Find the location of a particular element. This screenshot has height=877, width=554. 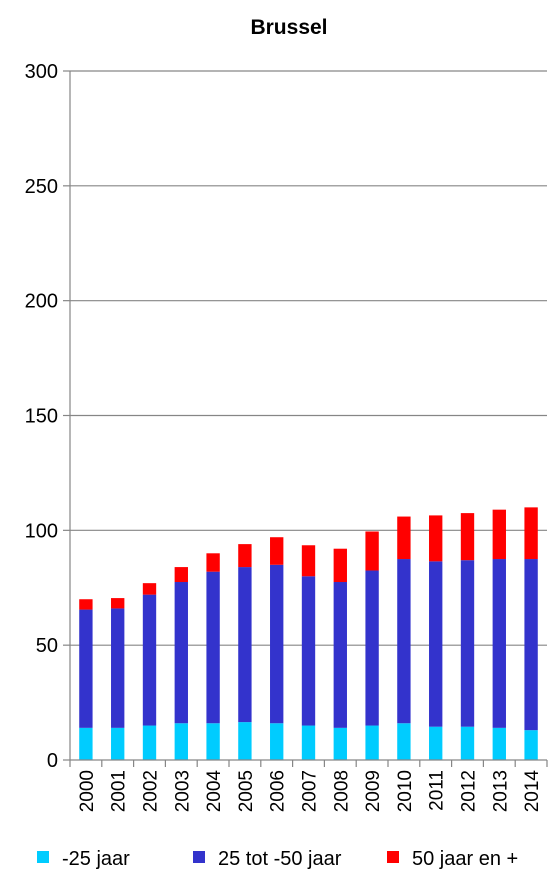

bar-segment-1-2003 is located at coordinates (181, 741).